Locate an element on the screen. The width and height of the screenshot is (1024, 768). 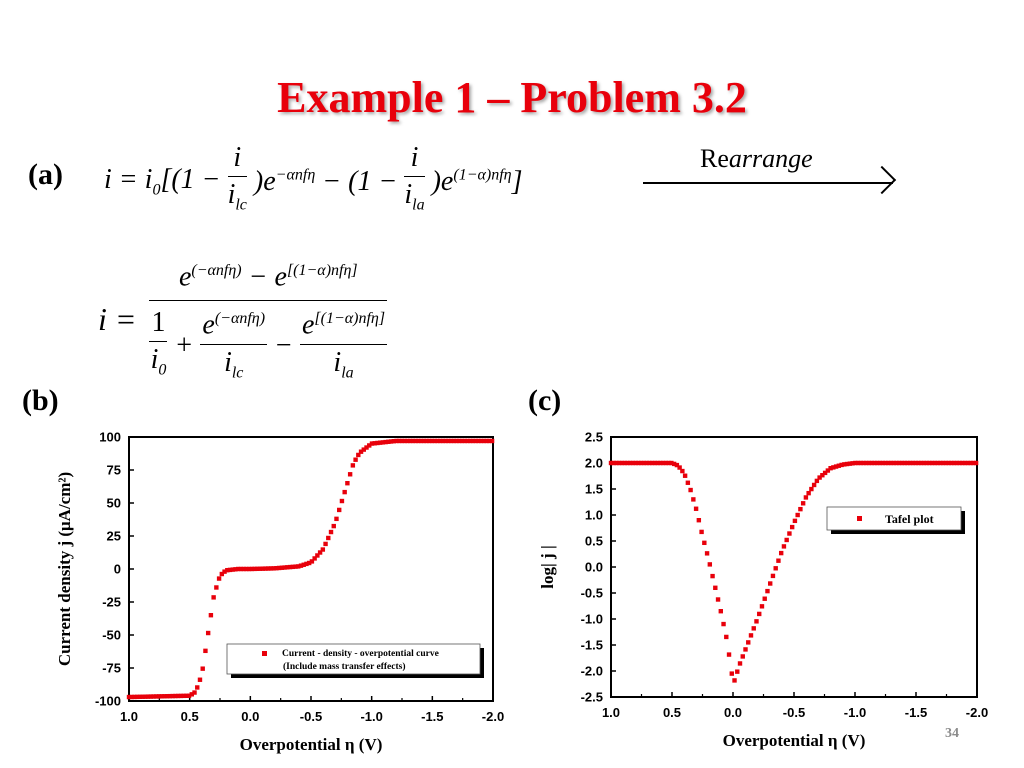
y-tick-label: 100 is located at coordinates (110, 437).